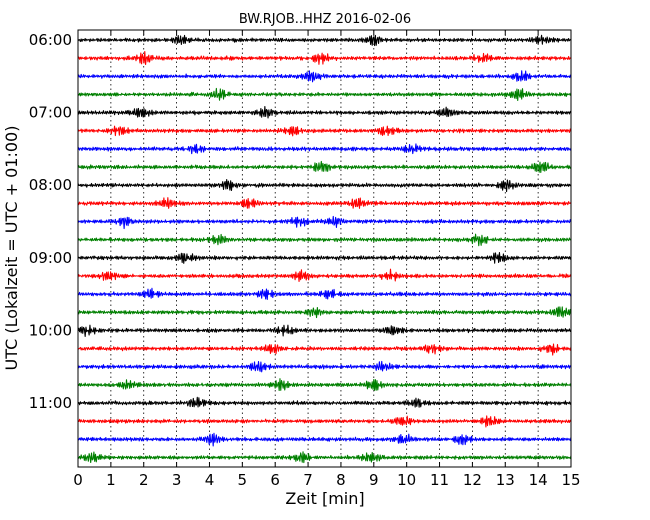 Image resolution: width=650 pixels, height=520 pixels. I want to click on x-tick-label: 6, so click(275, 480).